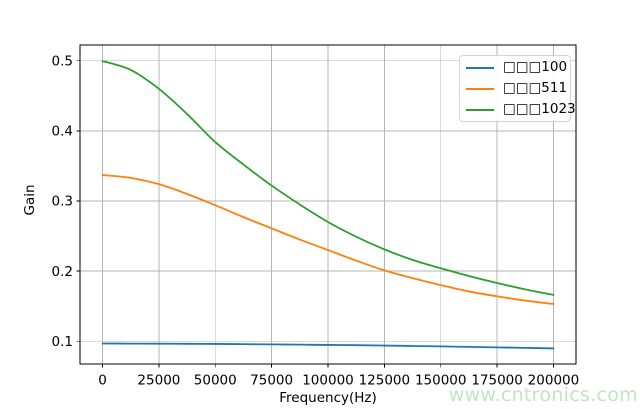 The height and width of the screenshot is (409, 640). Describe the element at coordinates (441, 381) in the screenshot. I see `svg-text: 150000` at that location.